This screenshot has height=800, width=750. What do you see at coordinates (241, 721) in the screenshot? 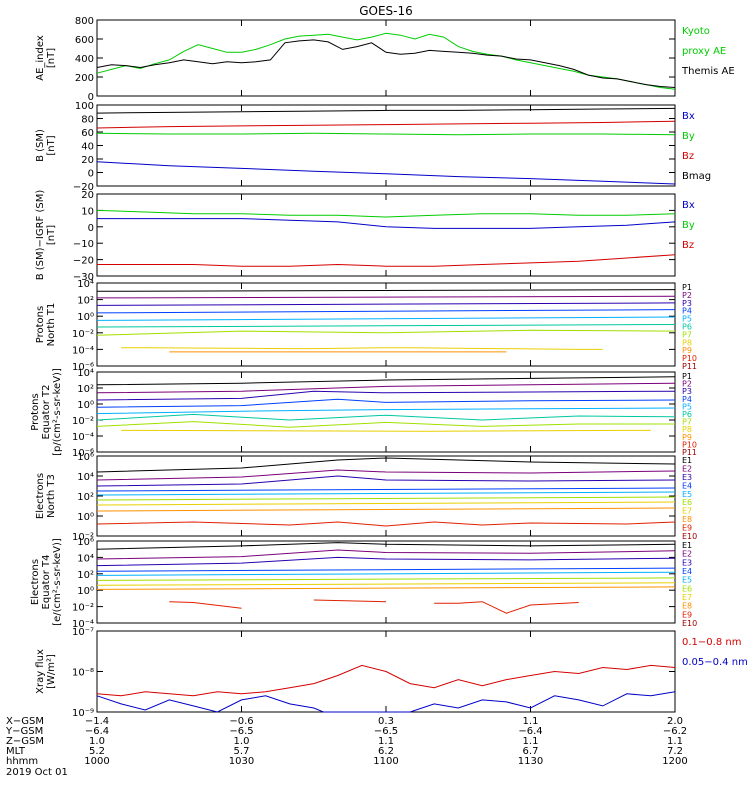
I see `footer-value: −0.6` at bounding box center [241, 721].